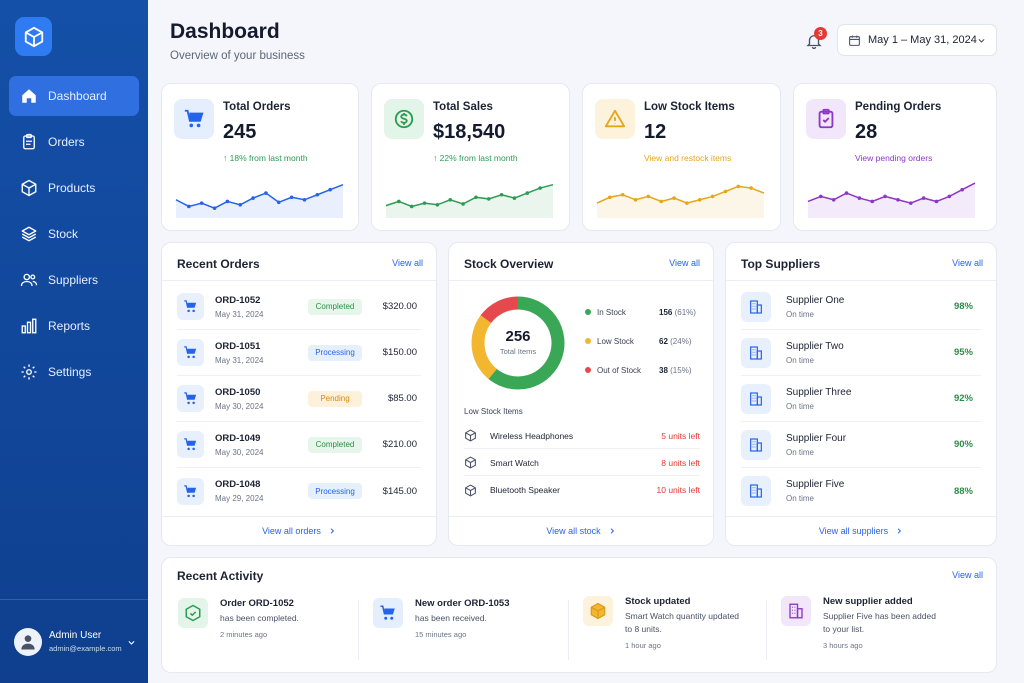  I want to click on low-stock-row: Wireless Headphones 5 units left, so click(582, 436).